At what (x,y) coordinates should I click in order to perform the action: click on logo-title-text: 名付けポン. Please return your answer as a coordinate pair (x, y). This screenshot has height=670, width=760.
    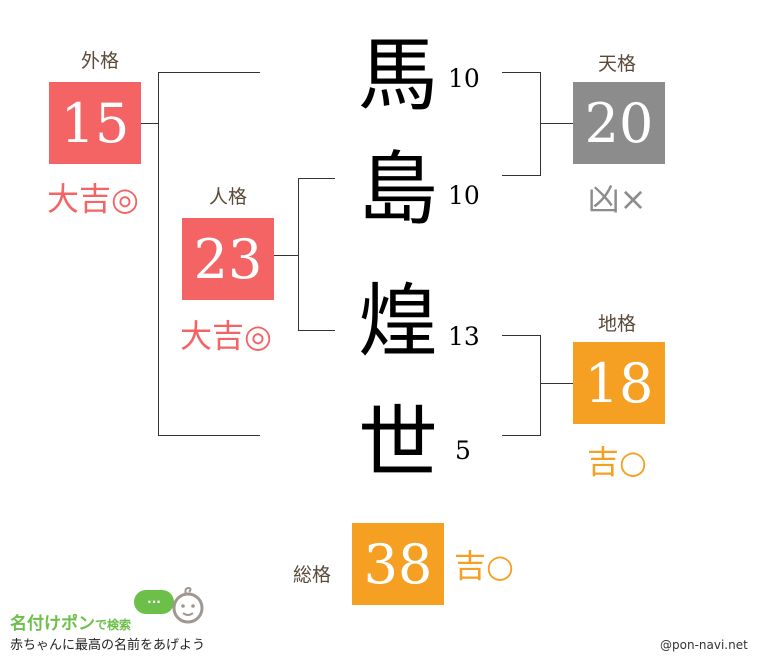
    Looking at the image, I should click on (52, 624).